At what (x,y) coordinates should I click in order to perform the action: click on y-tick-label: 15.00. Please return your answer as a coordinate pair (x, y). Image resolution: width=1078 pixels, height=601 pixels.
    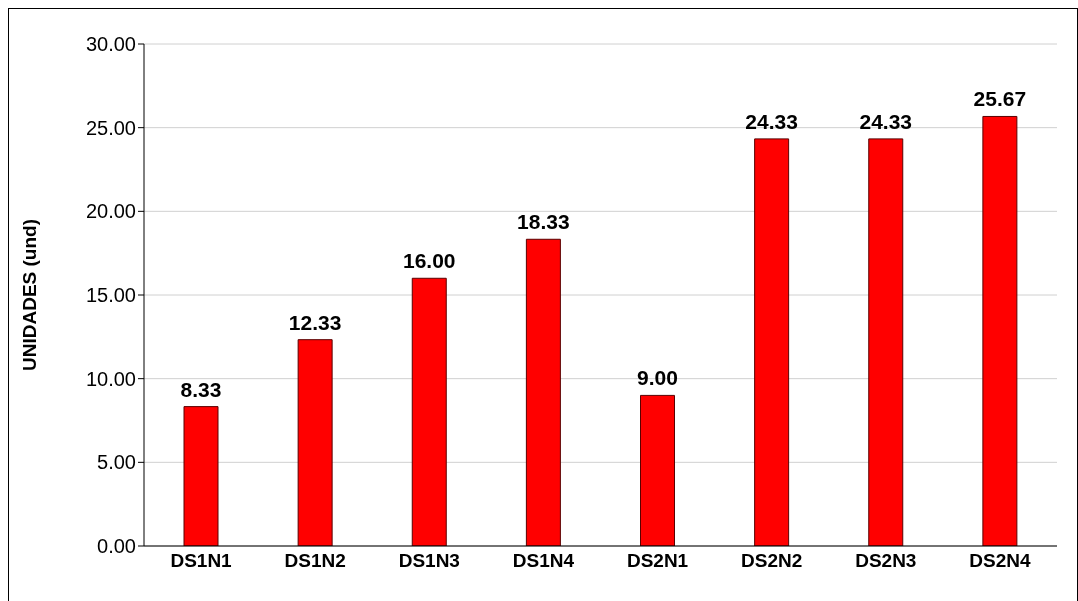
    Looking at the image, I should click on (110, 295).